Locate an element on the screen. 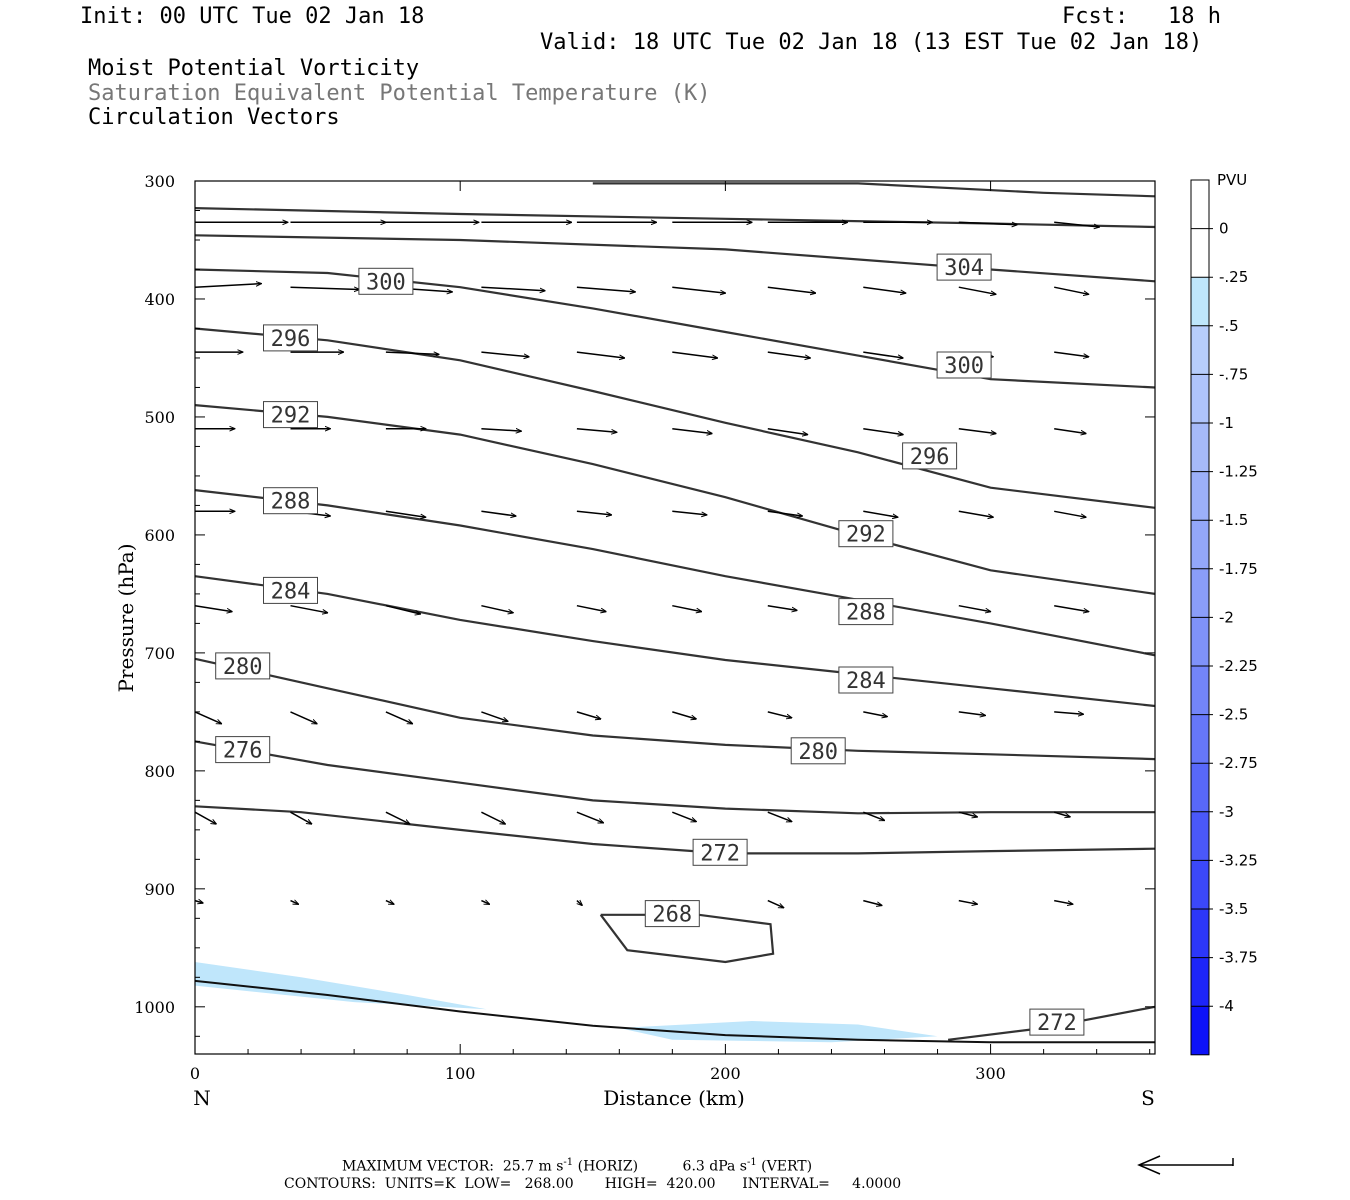 This screenshot has width=1350, height=1200. colorbar-label: -3.75 is located at coordinates (1238, 958).